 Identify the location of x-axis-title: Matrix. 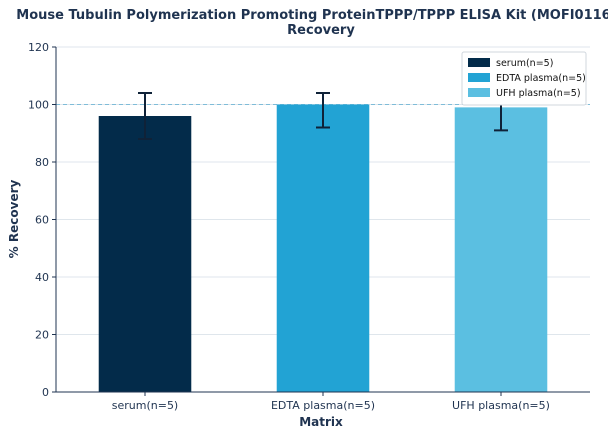
(321, 422).